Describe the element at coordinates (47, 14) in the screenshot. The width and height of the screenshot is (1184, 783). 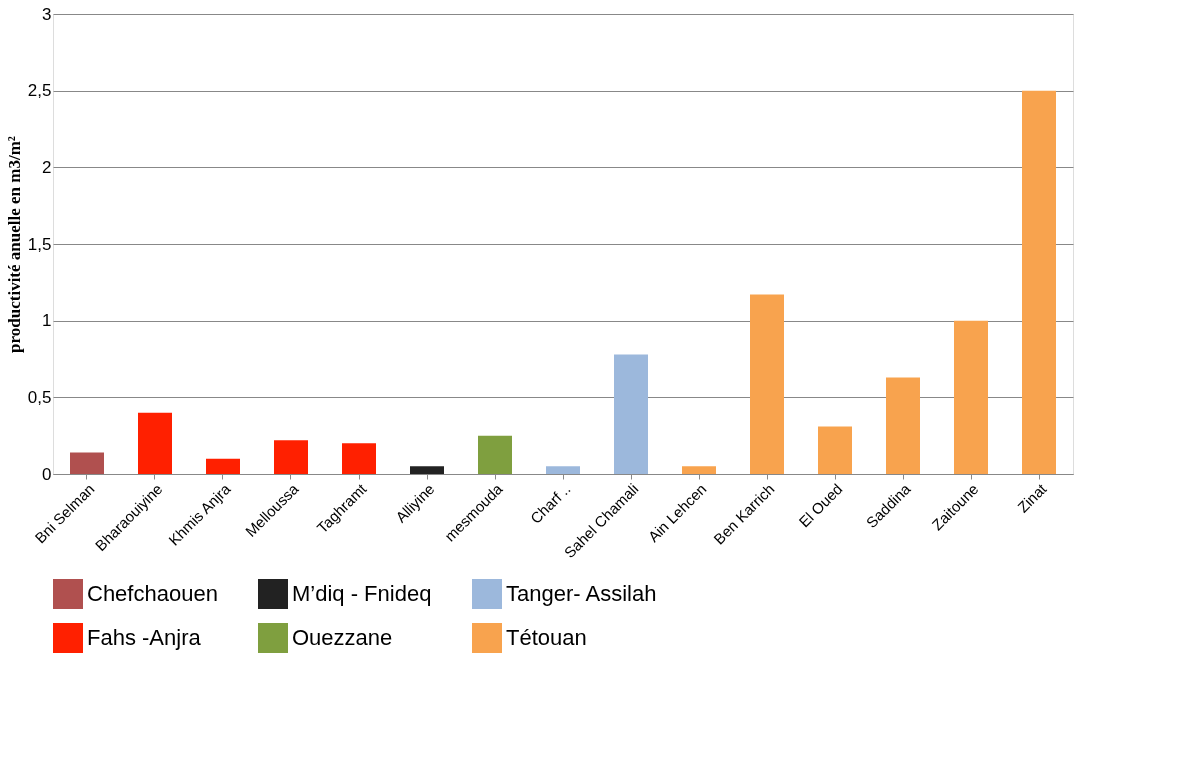
I see `y-tick-label: 3` at that location.